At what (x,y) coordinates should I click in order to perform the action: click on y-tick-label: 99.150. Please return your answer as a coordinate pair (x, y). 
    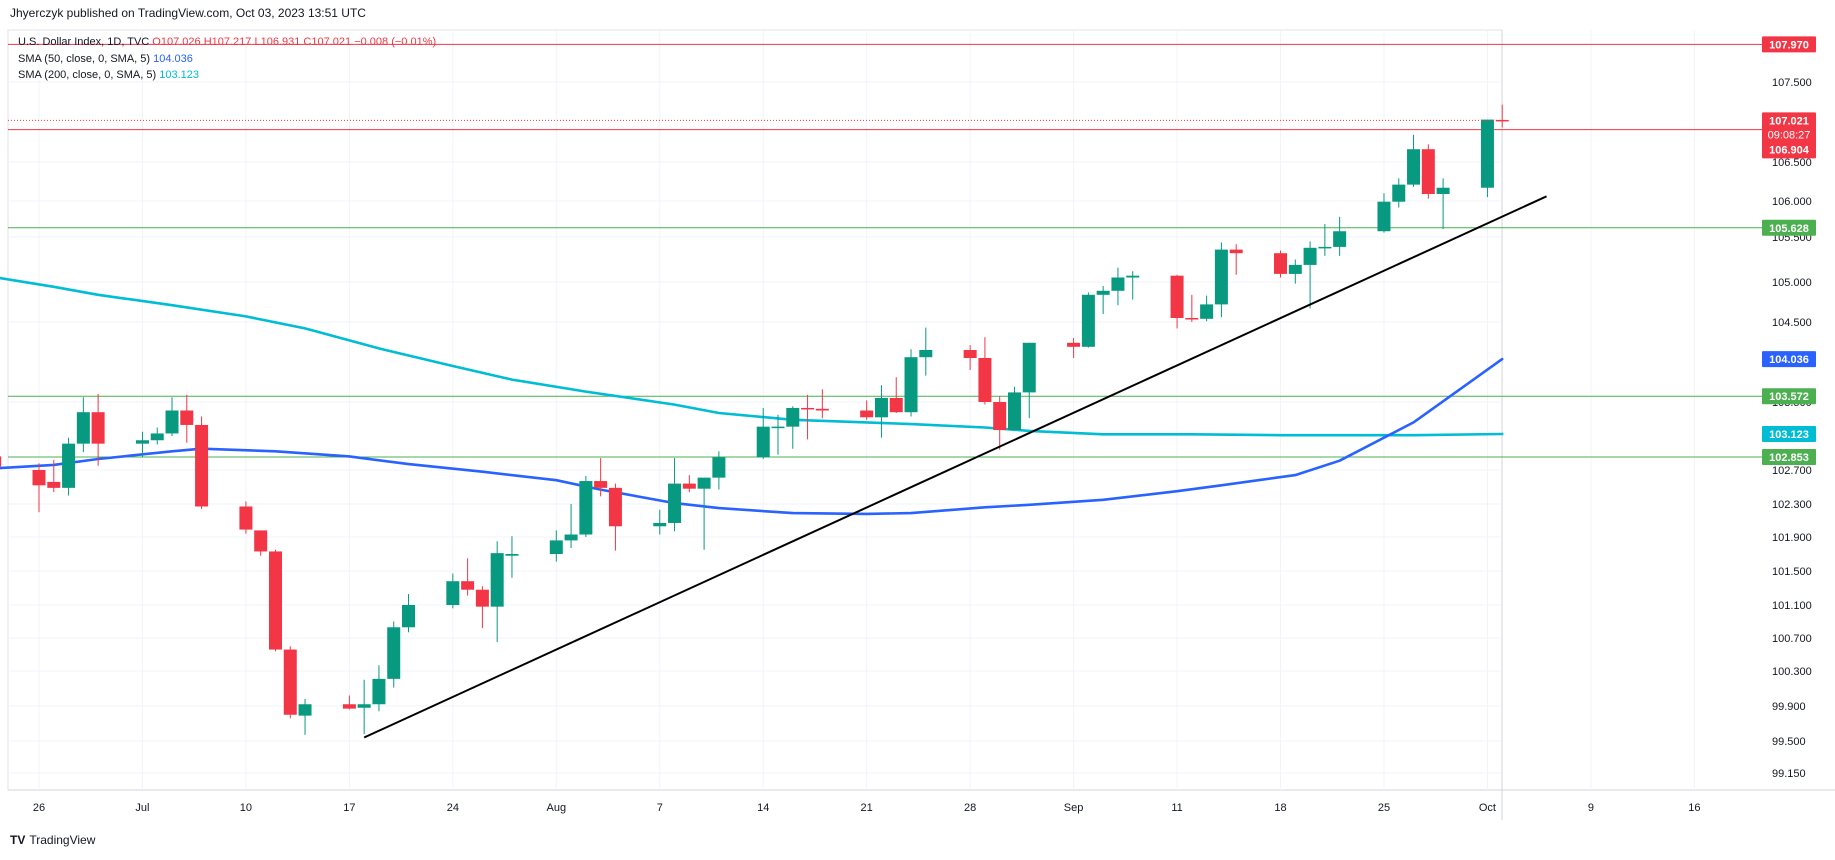
    Looking at the image, I should click on (1789, 774).